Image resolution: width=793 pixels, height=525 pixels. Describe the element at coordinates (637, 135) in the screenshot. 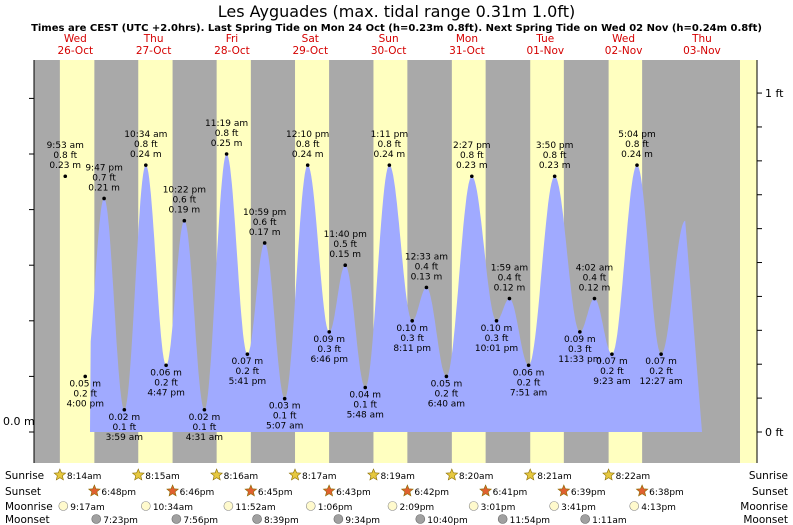

I see `tide-label-line: 5:04 pm` at that location.